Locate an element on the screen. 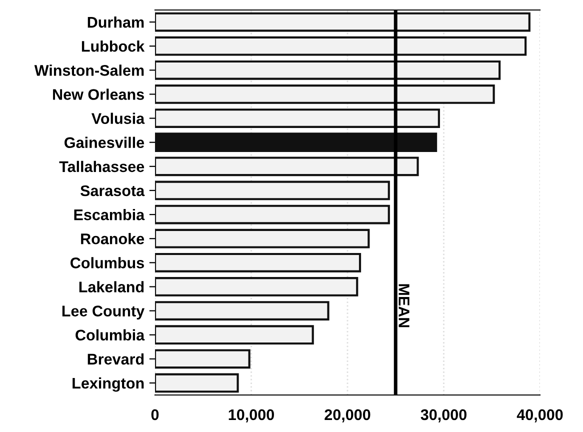 The width and height of the screenshot is (583, 432). x-tick-label: 30,000 is located at coordinates (443, 415).